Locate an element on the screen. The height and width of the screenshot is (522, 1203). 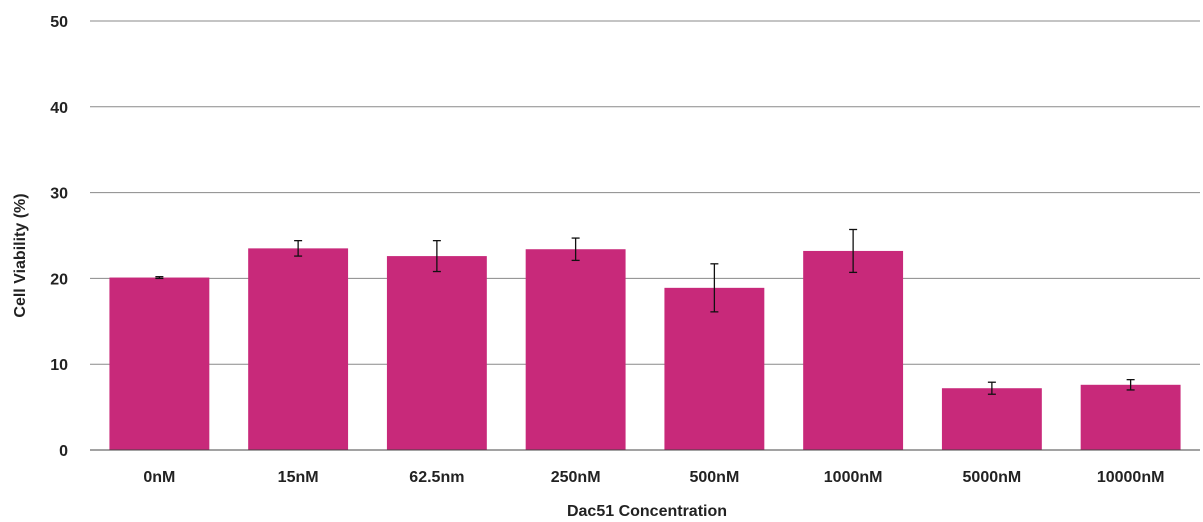
y-tick-label: 50 is located at coordinates (59, 22).